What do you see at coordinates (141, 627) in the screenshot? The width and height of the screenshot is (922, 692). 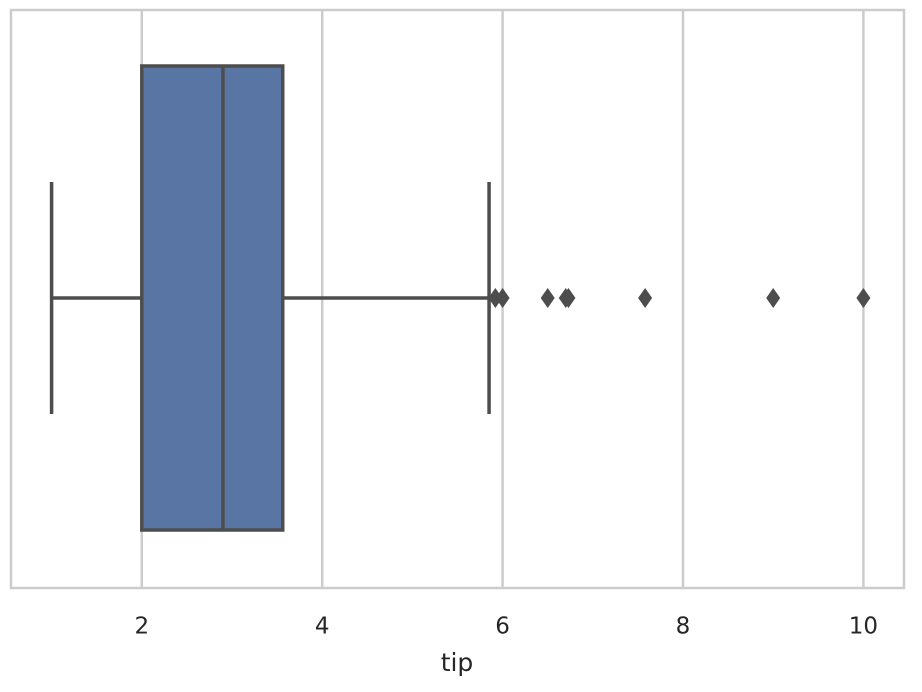 I see `x-tick-label: 2` at bounding box center [141, 627].